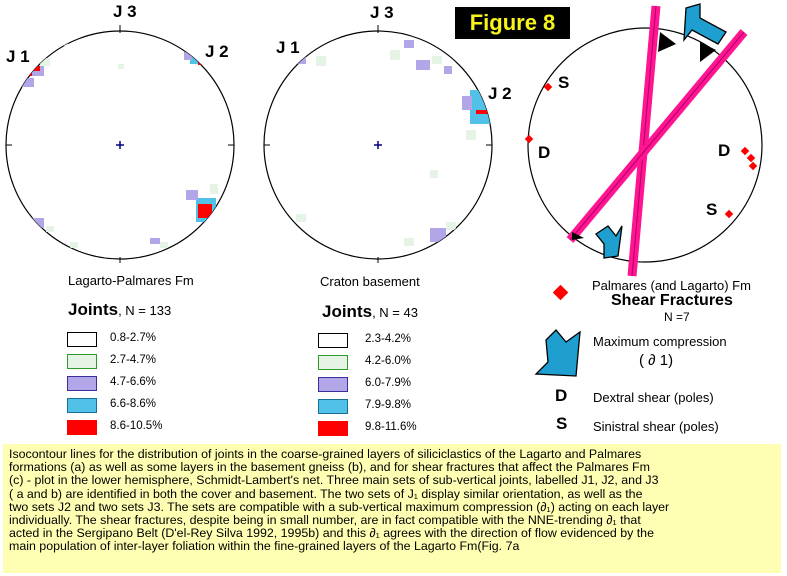 Image resolution: width=787 pixels, height=576 pixels. What do you see at coordinates (388, 383) in the screenshot?
I see `legend-middle-range-3: 6.0-7.9%` at bounding box center [388, 383].